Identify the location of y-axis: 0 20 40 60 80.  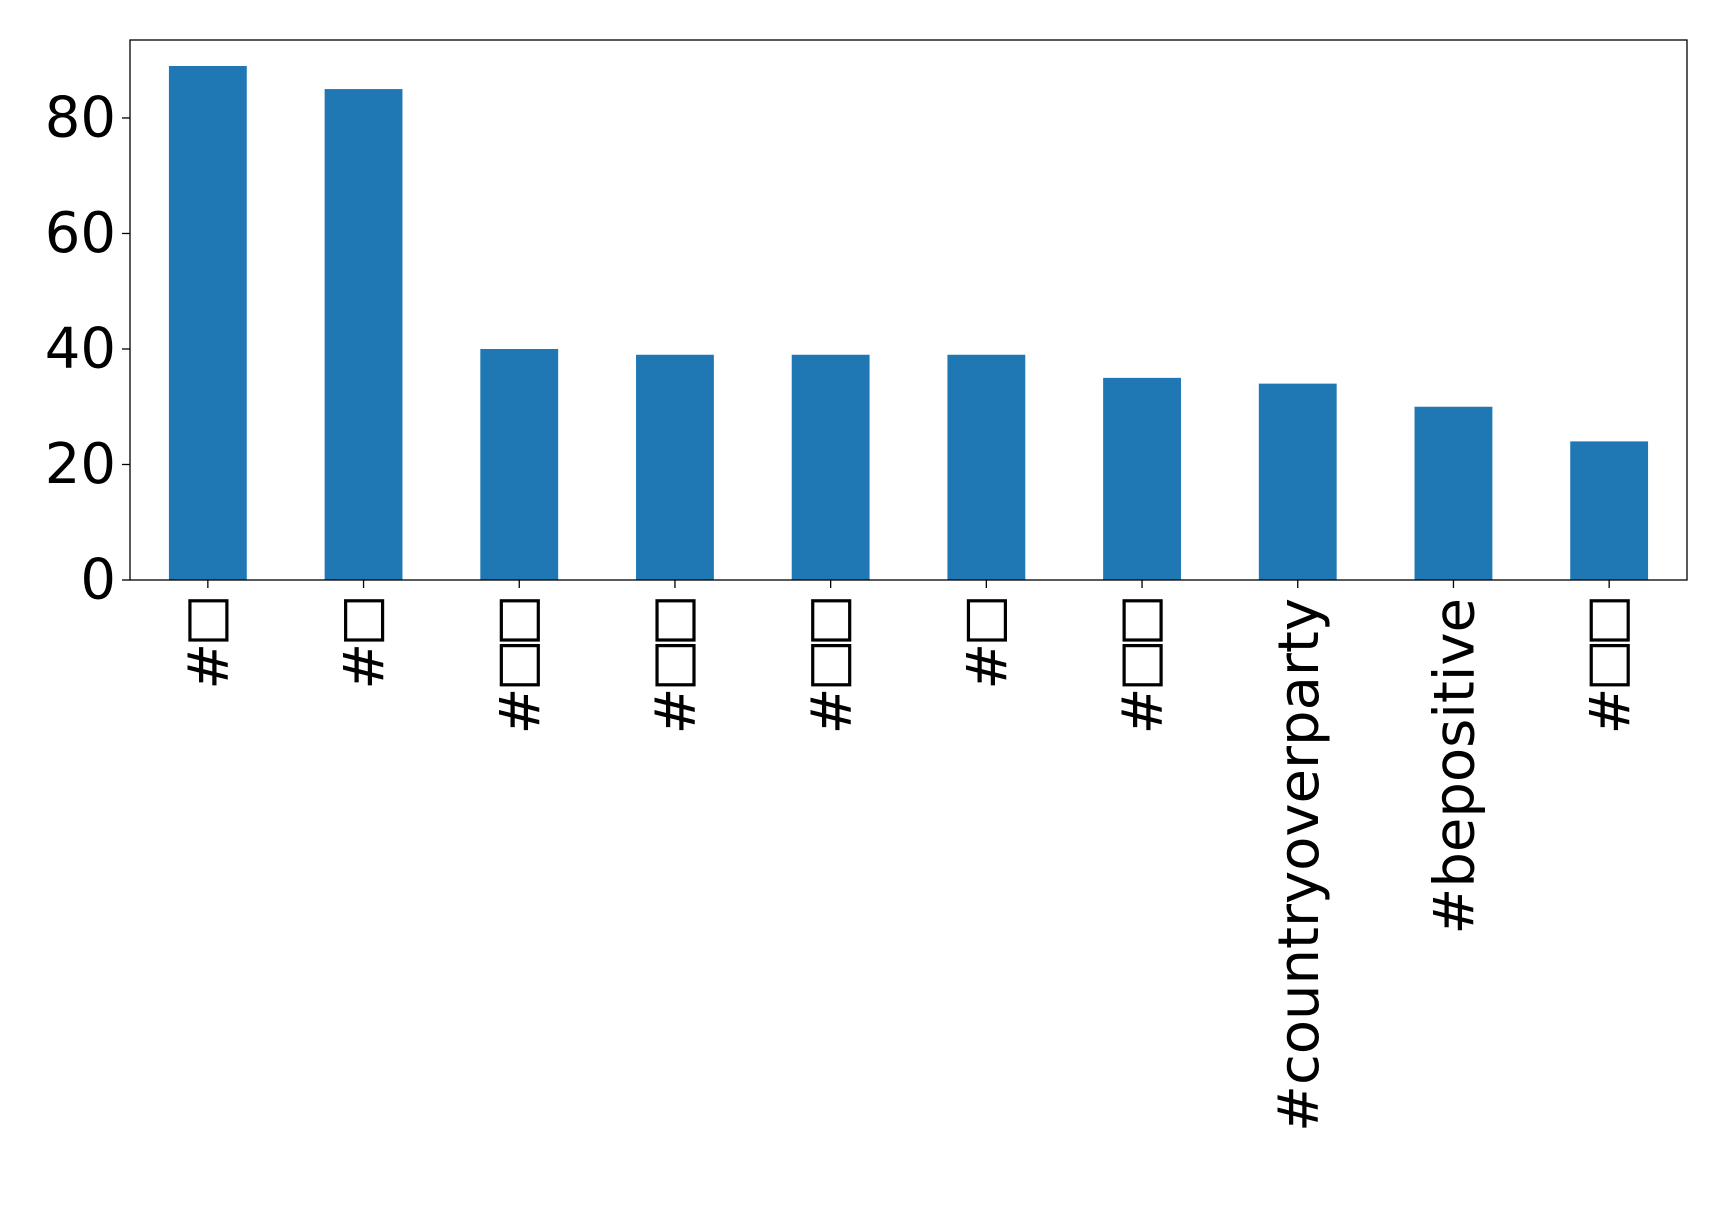
(87, 349).